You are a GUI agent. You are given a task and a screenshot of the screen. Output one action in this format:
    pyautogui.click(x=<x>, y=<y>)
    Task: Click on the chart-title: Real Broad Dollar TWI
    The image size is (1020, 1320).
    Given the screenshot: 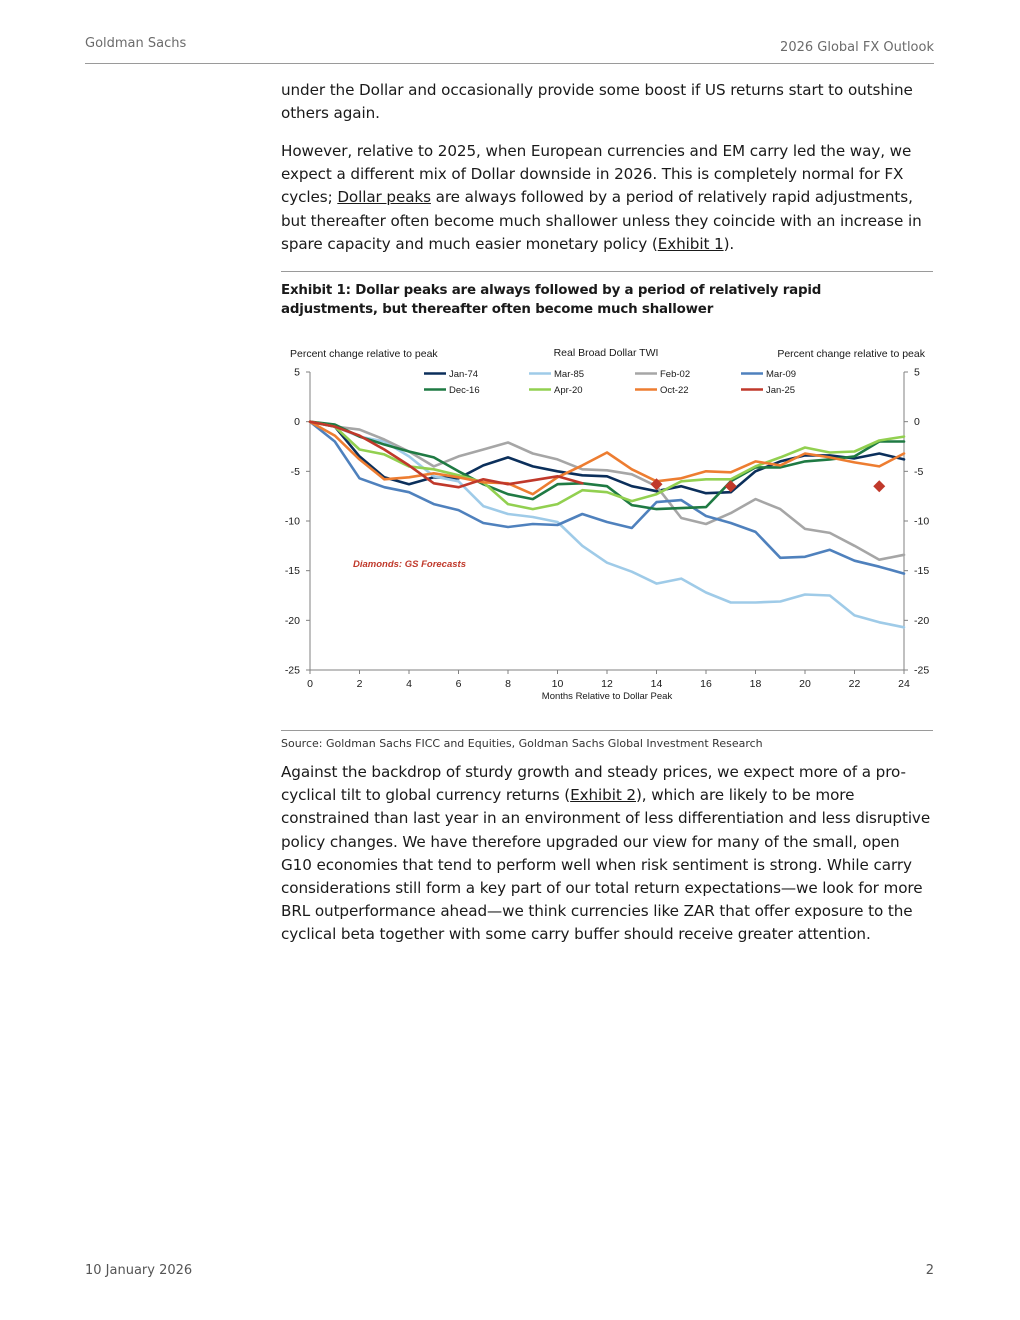 What is the action you would take?
    pyautogui.click(x=606, y=353)
    